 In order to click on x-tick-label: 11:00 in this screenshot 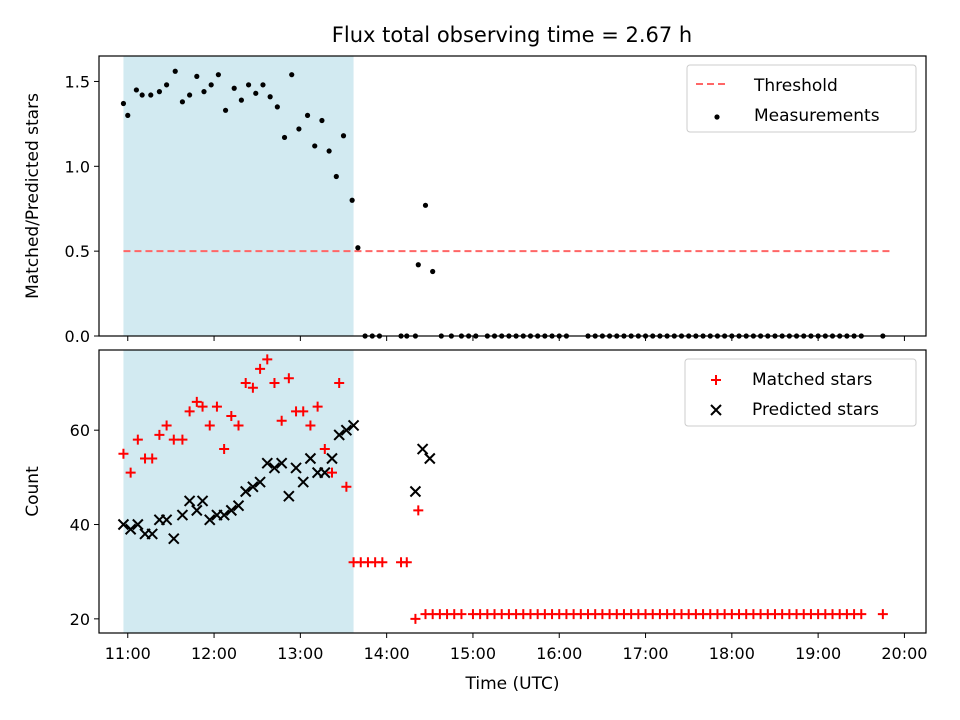, I will do `click(128, 653)`.